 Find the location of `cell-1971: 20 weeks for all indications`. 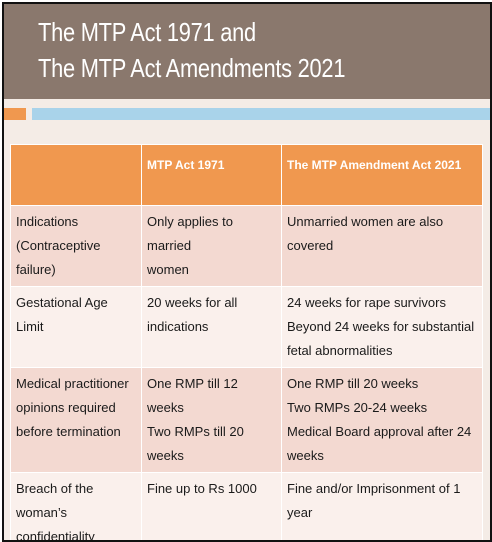

cell-1971: 20 weeks for all indications is located at coordinates (212, 327).